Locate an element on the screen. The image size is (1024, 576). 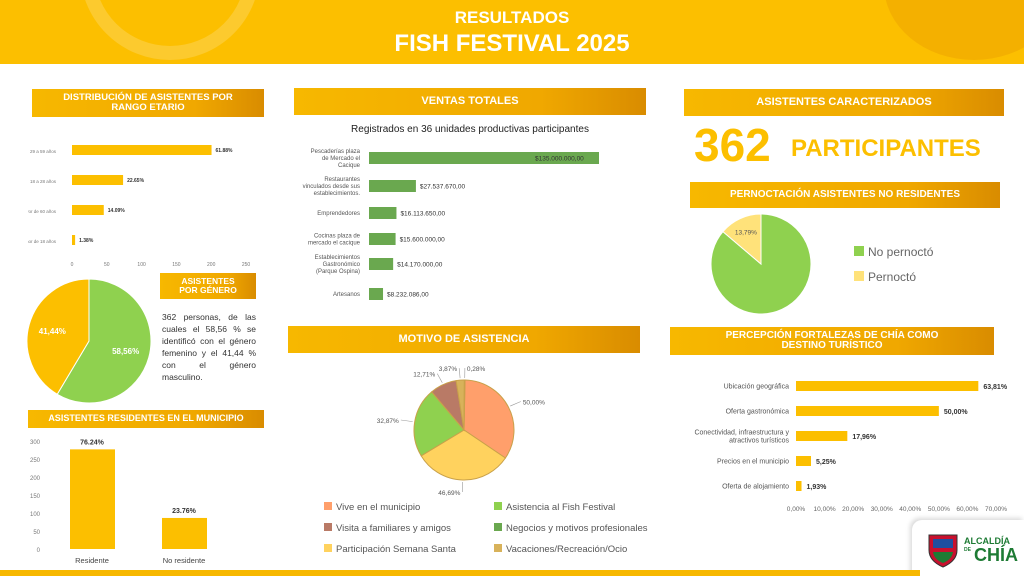
motivo-slice-label: 0,28% is located at coordinates (476, 369).